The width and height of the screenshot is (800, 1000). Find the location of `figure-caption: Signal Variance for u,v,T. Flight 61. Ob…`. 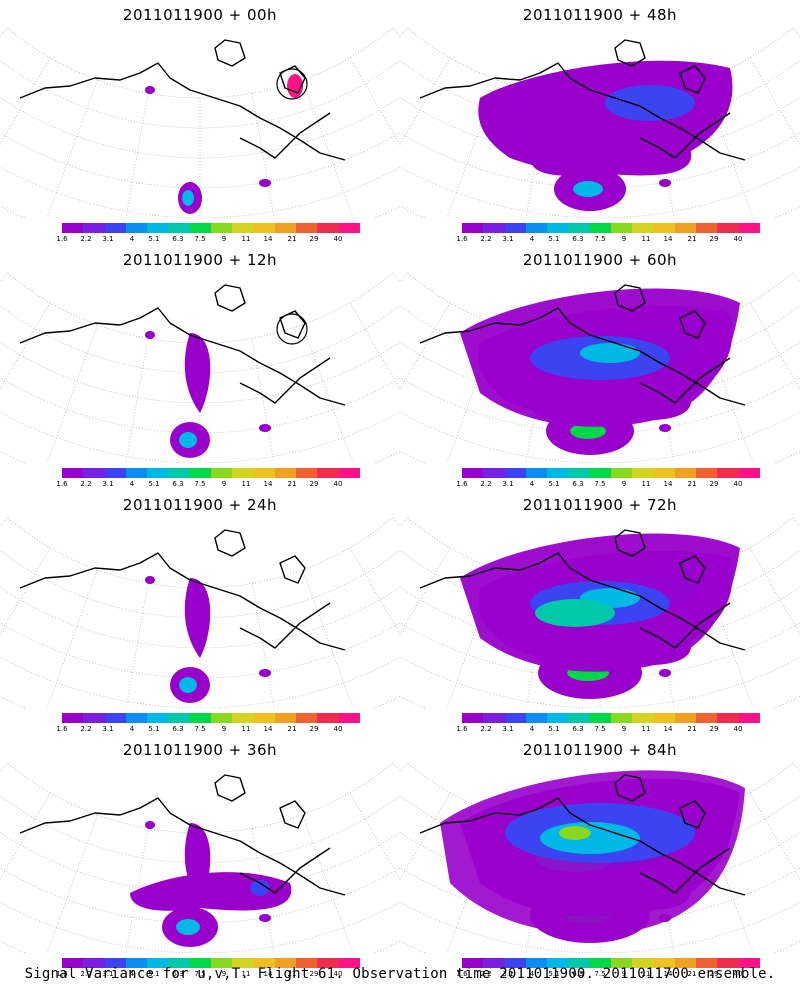

figure-caption: Signal Variance for u,v,T. Flight 61. Ob… is located at coordinates (400, 974).